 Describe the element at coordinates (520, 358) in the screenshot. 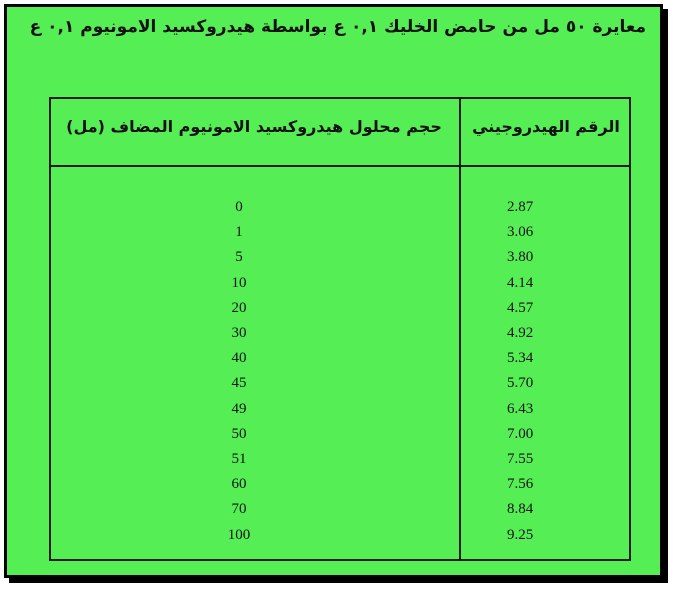

I see `cell-ph: 5.34` at that location.